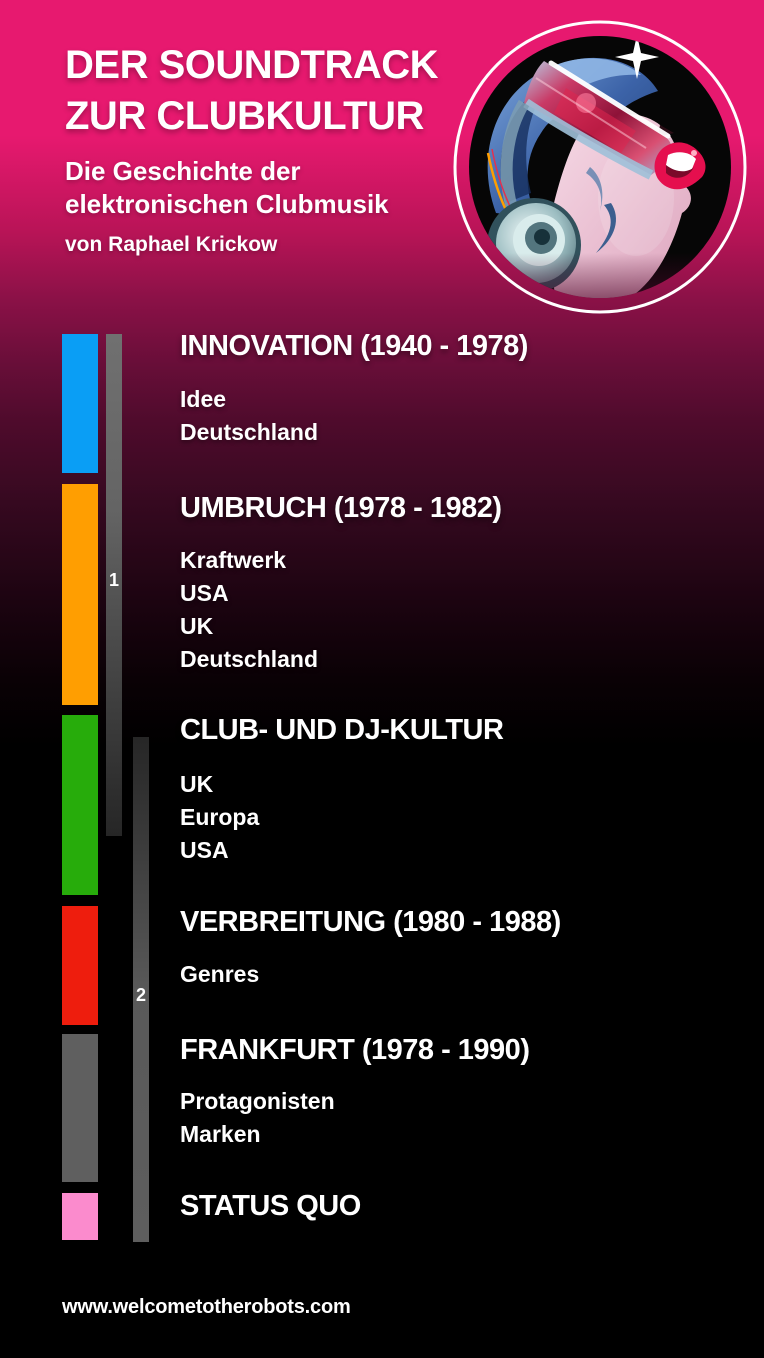  What do you see at coordinates (270, 1206) in the screenshot?
I see `section-title-statusquo: STATUS QUO` at bounding box center [270, 1206].